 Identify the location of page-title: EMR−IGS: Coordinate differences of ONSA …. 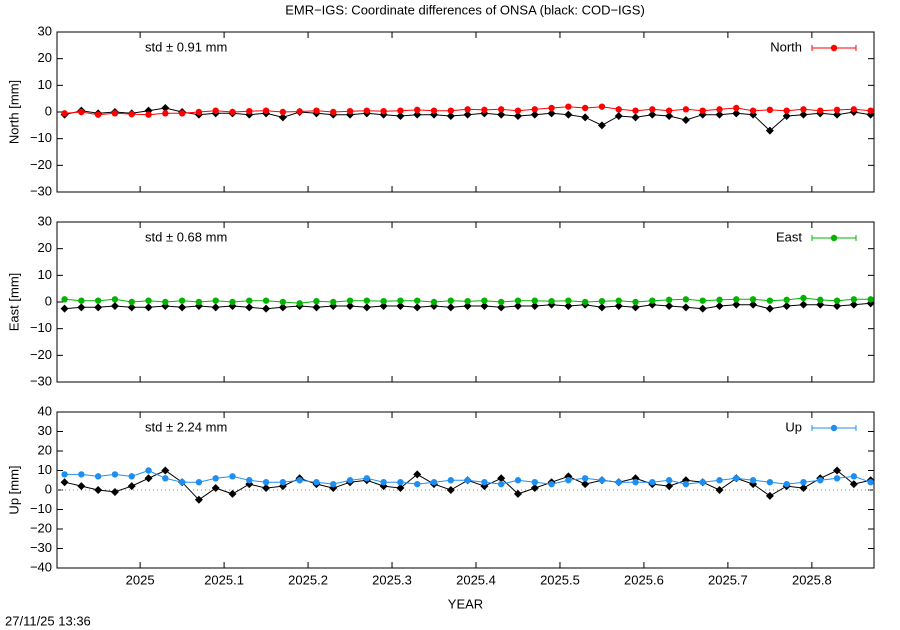
(465, 9).